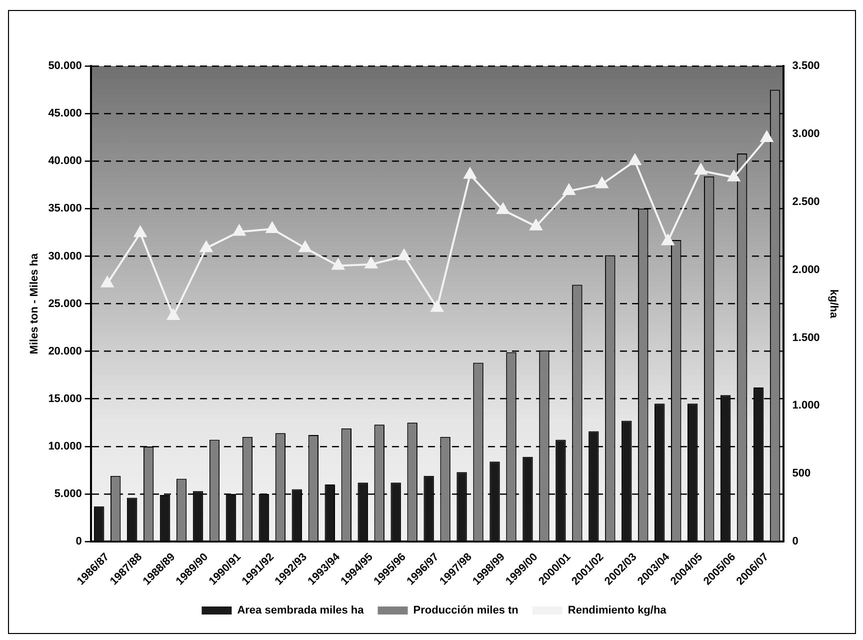  I want to click on y-tick-label: 40.000, so click(65, 161).